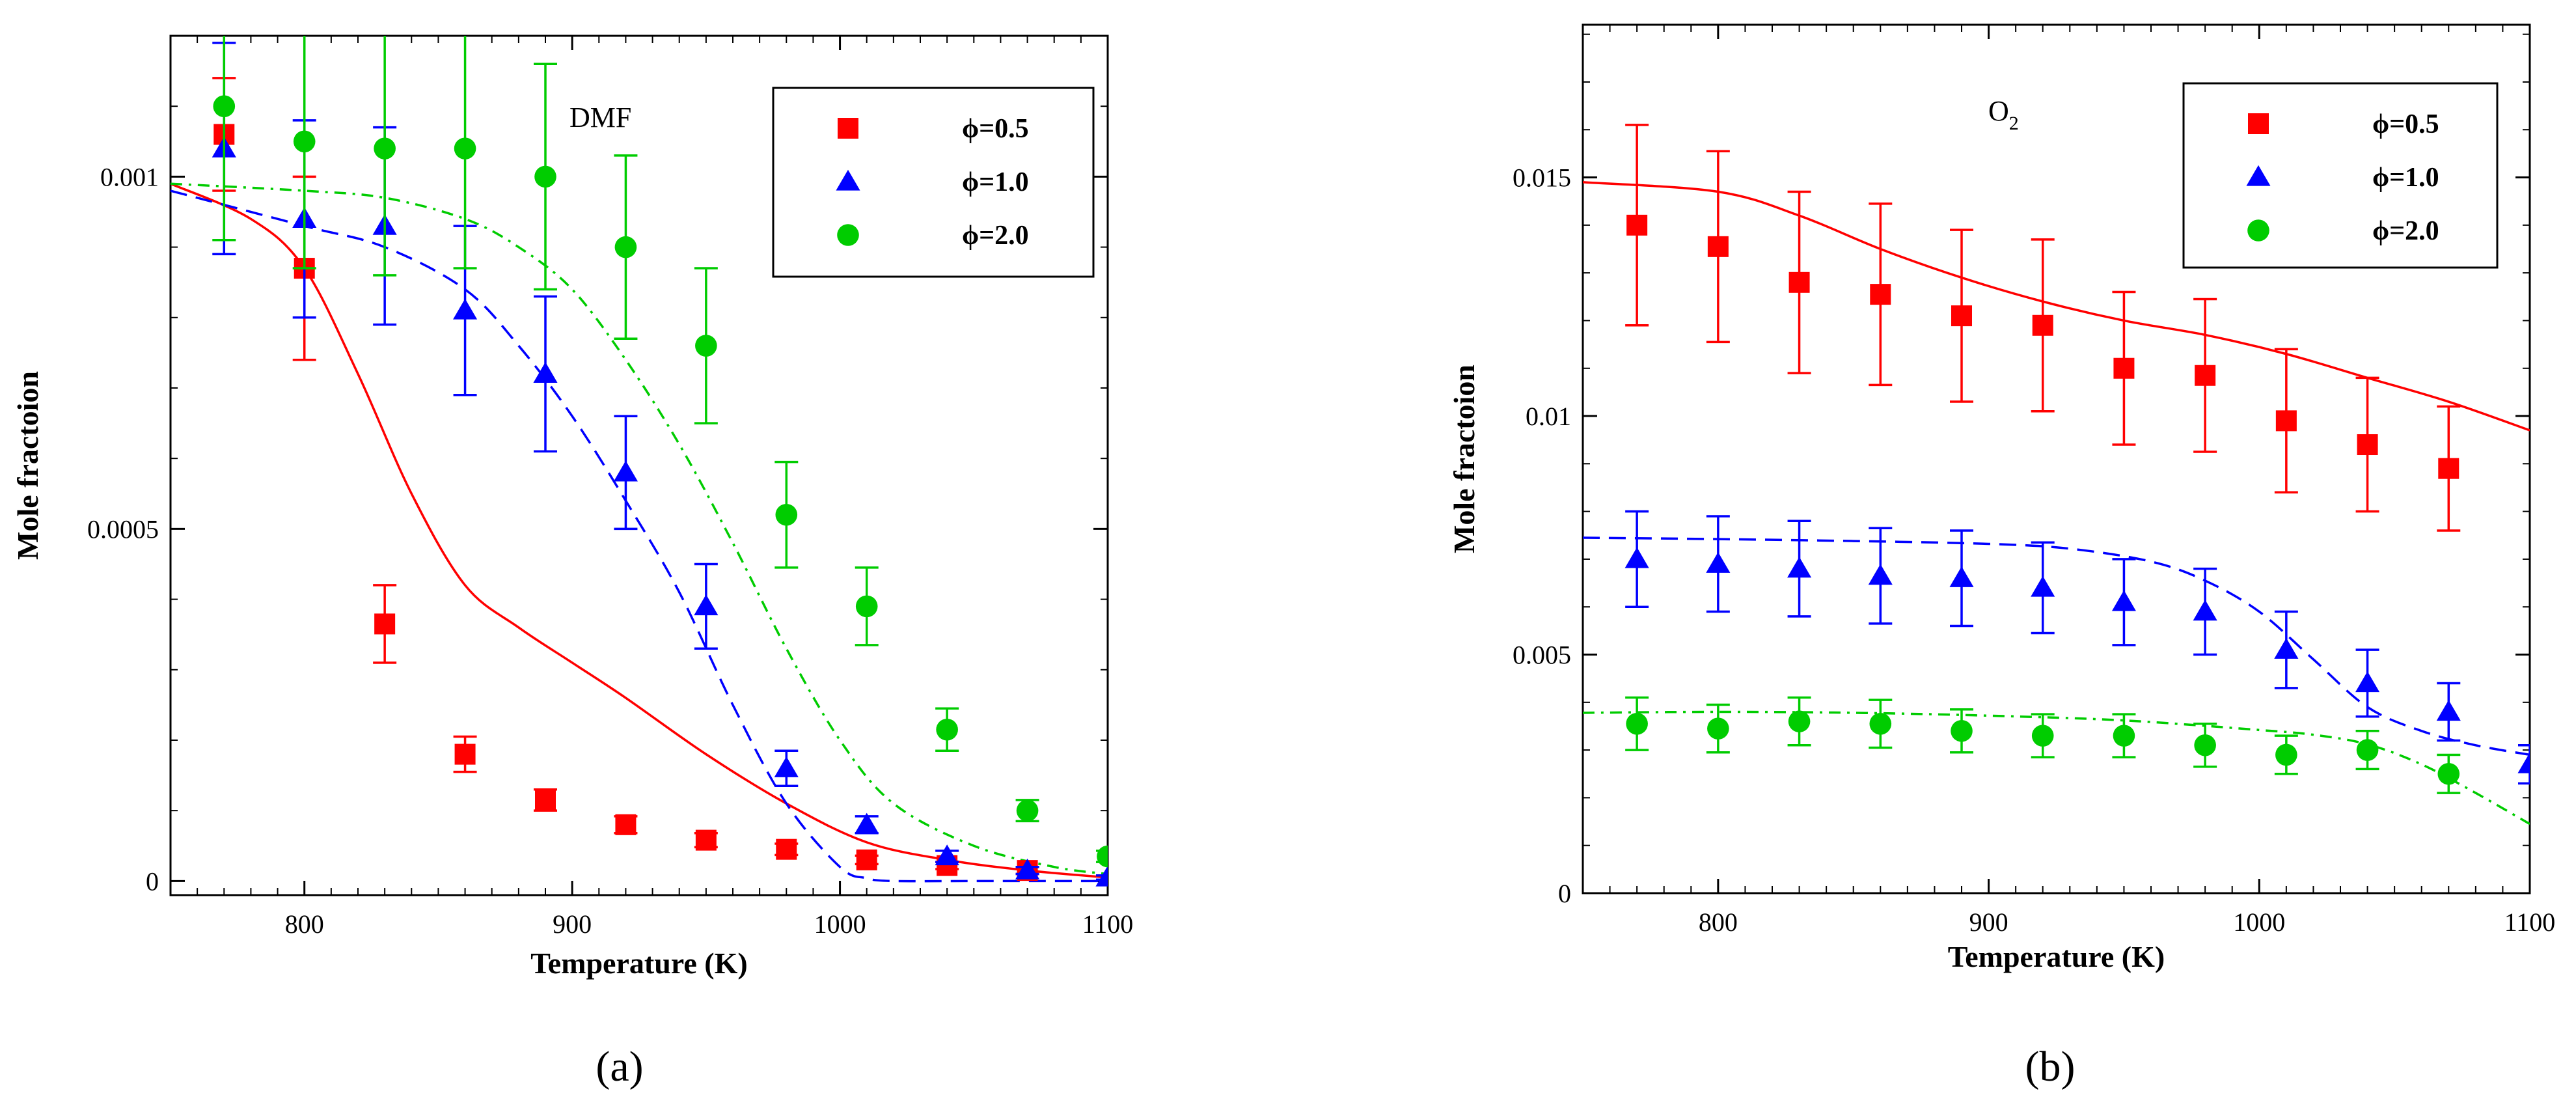 Image resolution: width=2576 pixels, height=1108 pixels. What do you see at coordinates (2406, 178) in the screenshot?
I see `legend-label: ϕ=1.0` at bounding box center [2406, 178].